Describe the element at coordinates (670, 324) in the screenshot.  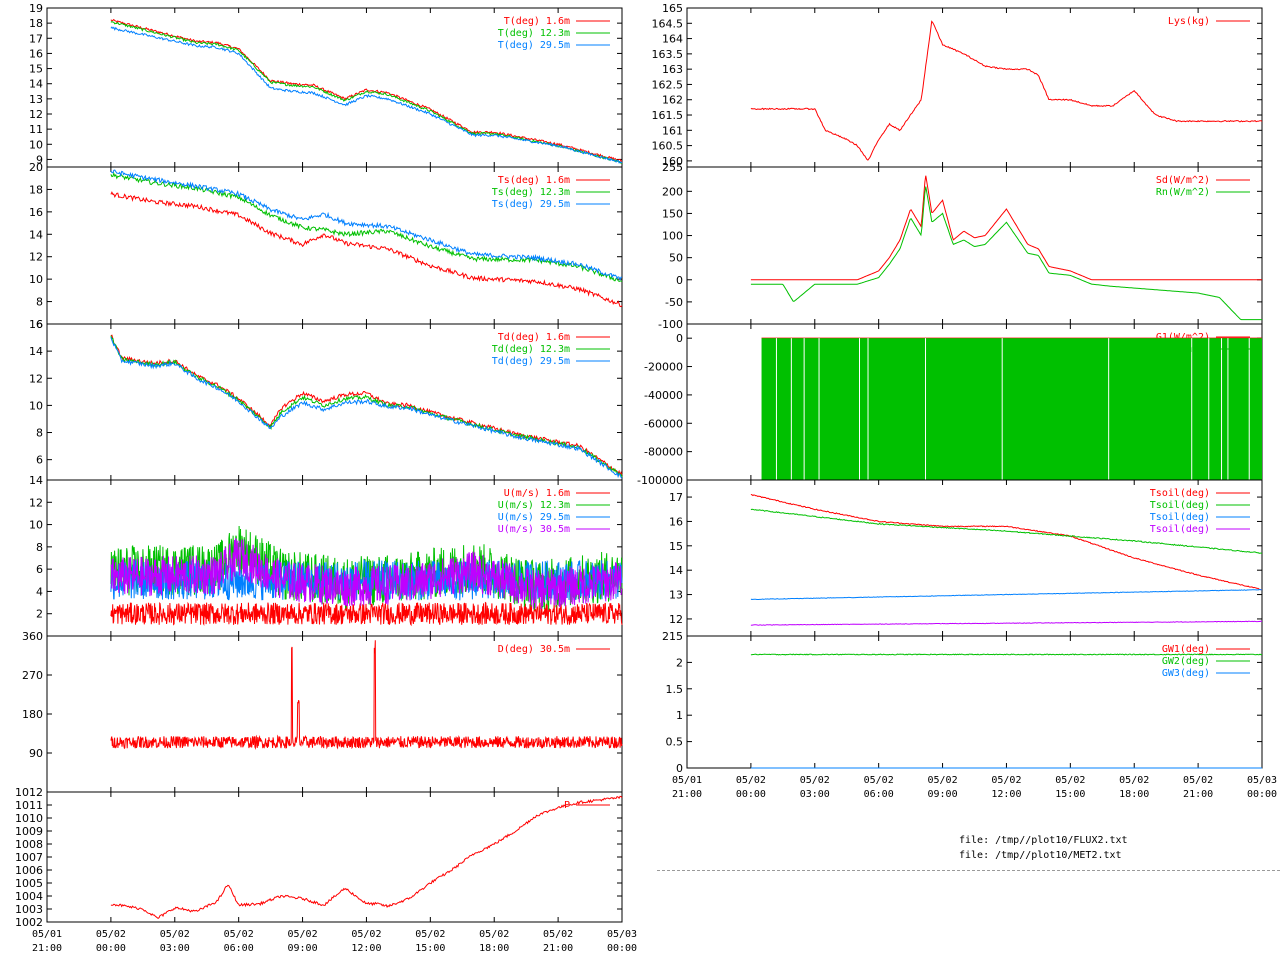
I see `y-tick-label: -100` at that location.